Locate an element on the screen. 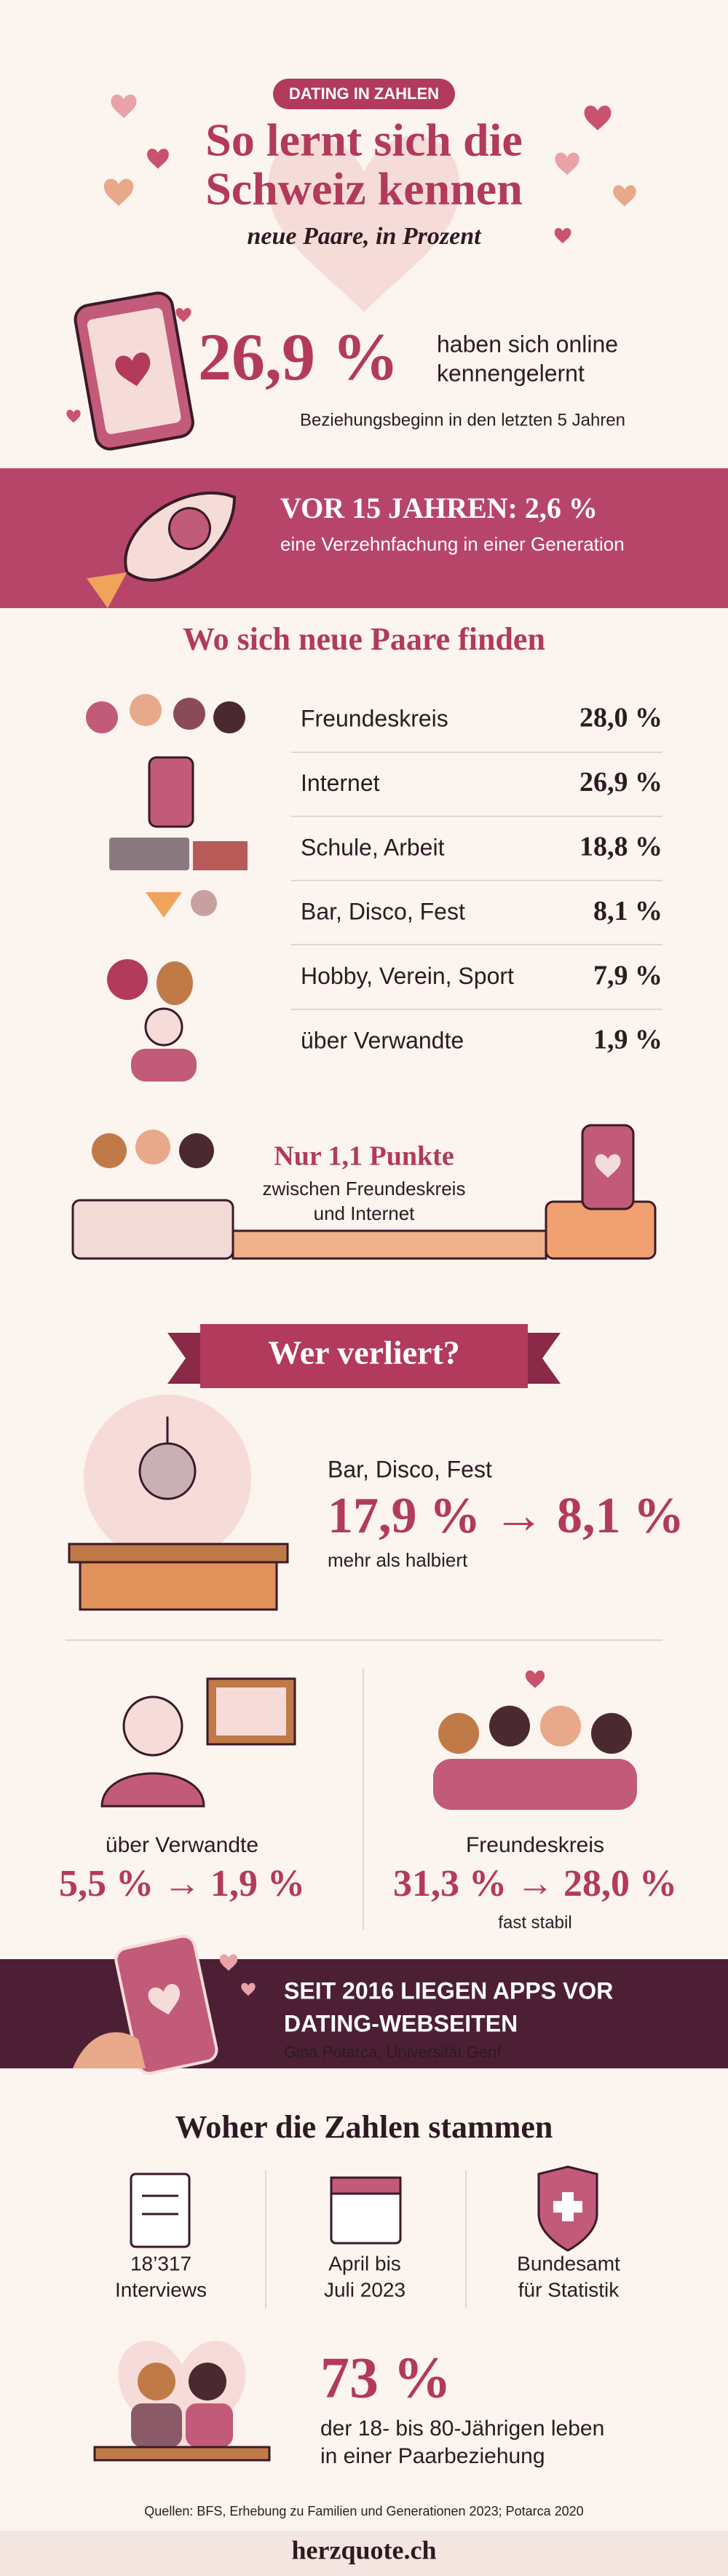 Image resolution: width=728 pixels, height=2576 pixels. online-text: kennengelernt is located at coordinates (511, 373).